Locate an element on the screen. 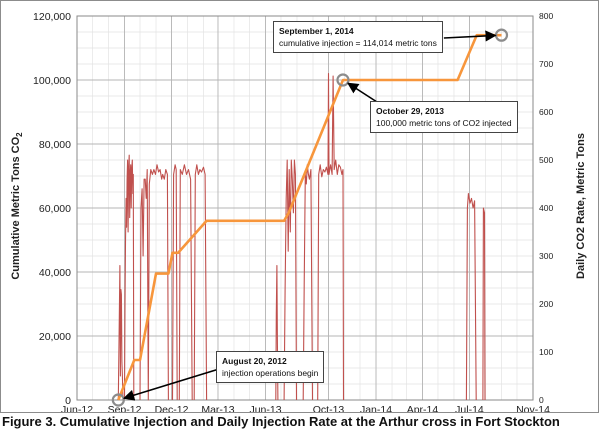 This screenshot has height=430, width=599. left-tick-label: 100,000 is located at coordinates (52, 81).